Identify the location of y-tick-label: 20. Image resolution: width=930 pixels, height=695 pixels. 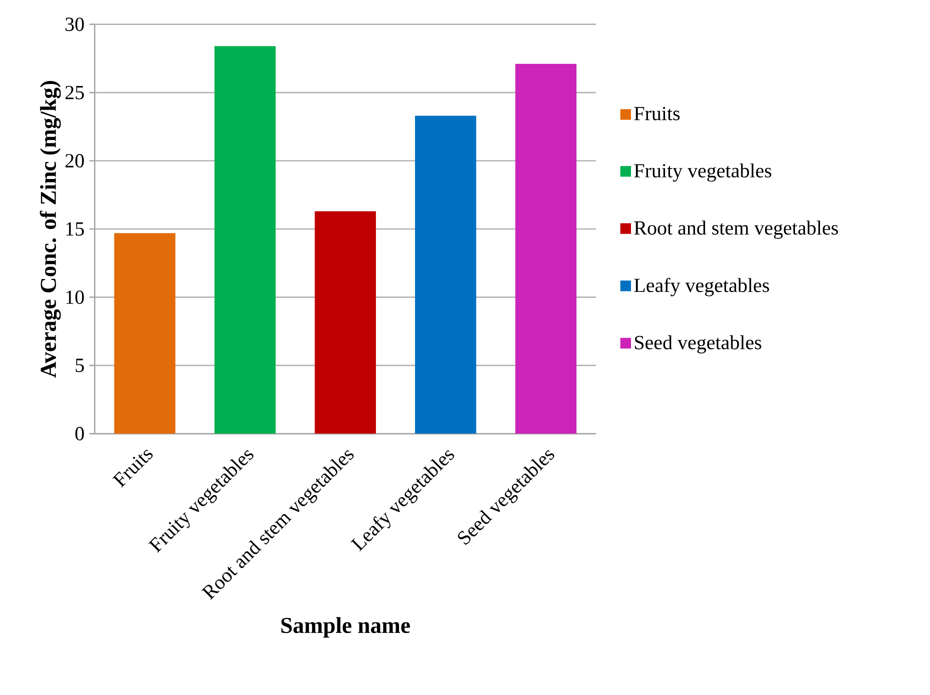
(75, 161).